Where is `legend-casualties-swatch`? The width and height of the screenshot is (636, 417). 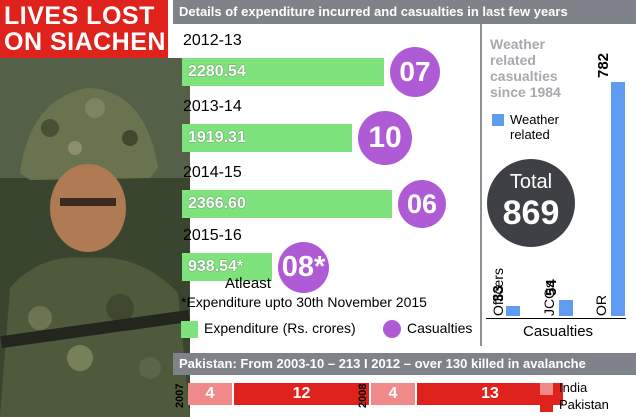 legend-casualties-swatch is located at coordinates (392, 329).